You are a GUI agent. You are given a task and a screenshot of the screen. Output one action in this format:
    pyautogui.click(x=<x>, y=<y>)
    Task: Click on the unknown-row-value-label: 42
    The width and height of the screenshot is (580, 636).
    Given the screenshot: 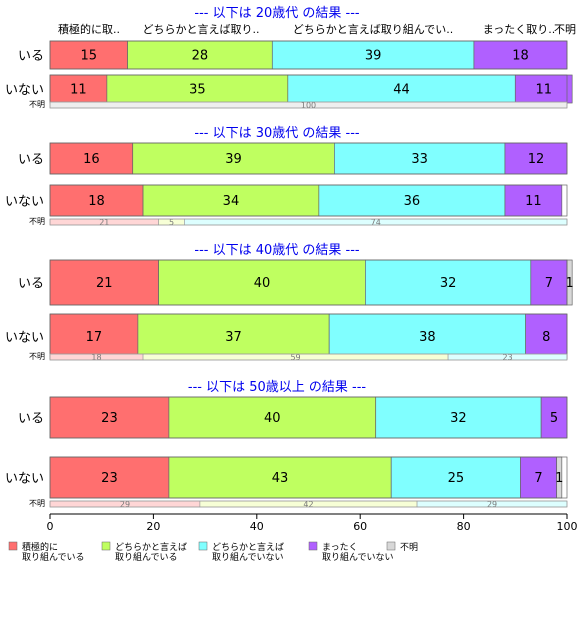 What is the action you would take?
    pyautogui.click(x=308, y=504)
    